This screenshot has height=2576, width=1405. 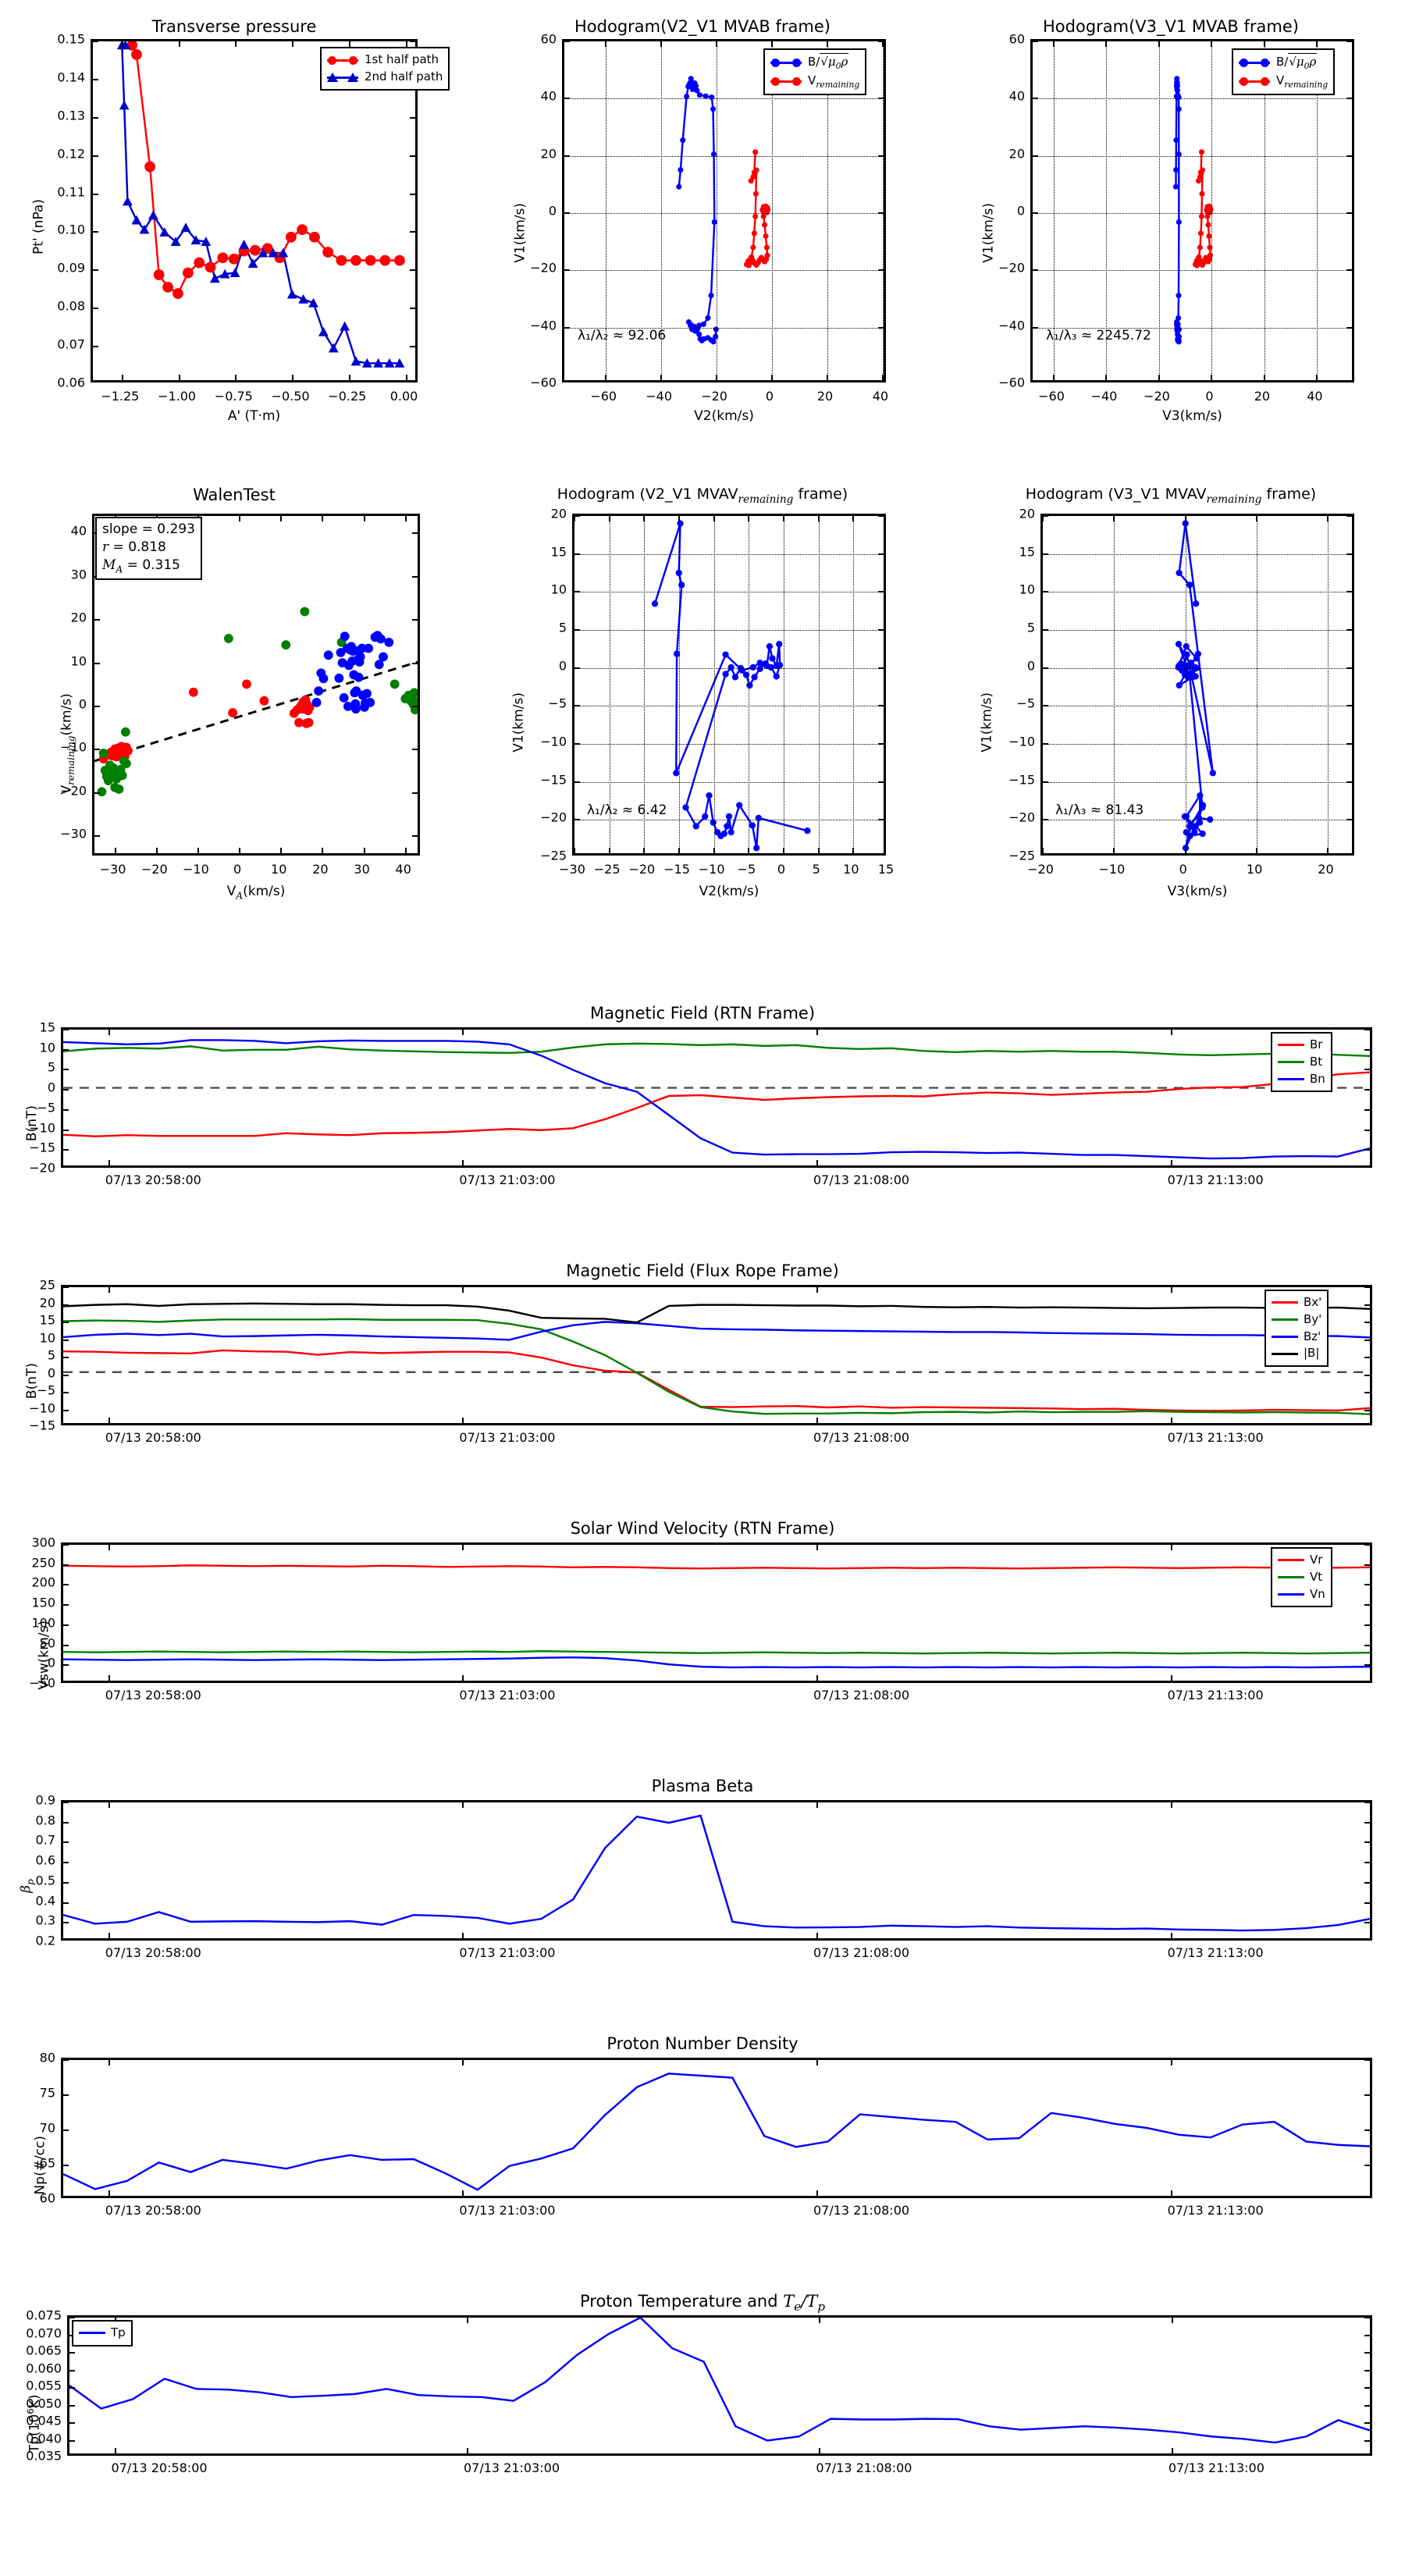 What do you see at coordinates (43, 1623) in the screenshot?
I see `y-tick-label: 100` at bounding box center [43, 1623].